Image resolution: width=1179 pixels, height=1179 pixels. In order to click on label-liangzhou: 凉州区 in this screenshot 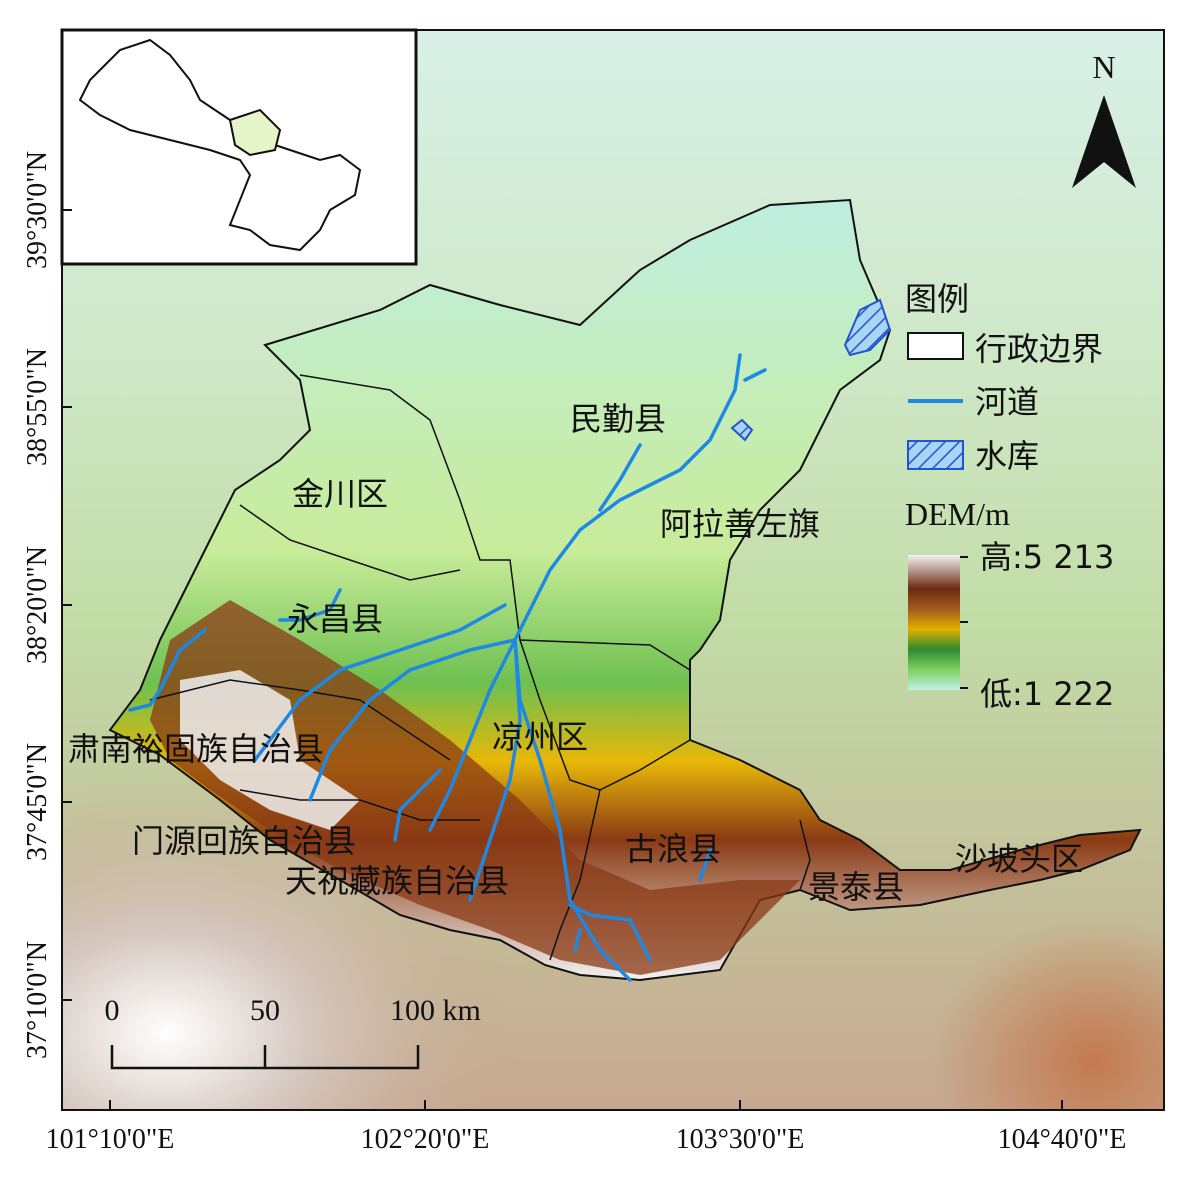, I will do `click(540, 737)`.